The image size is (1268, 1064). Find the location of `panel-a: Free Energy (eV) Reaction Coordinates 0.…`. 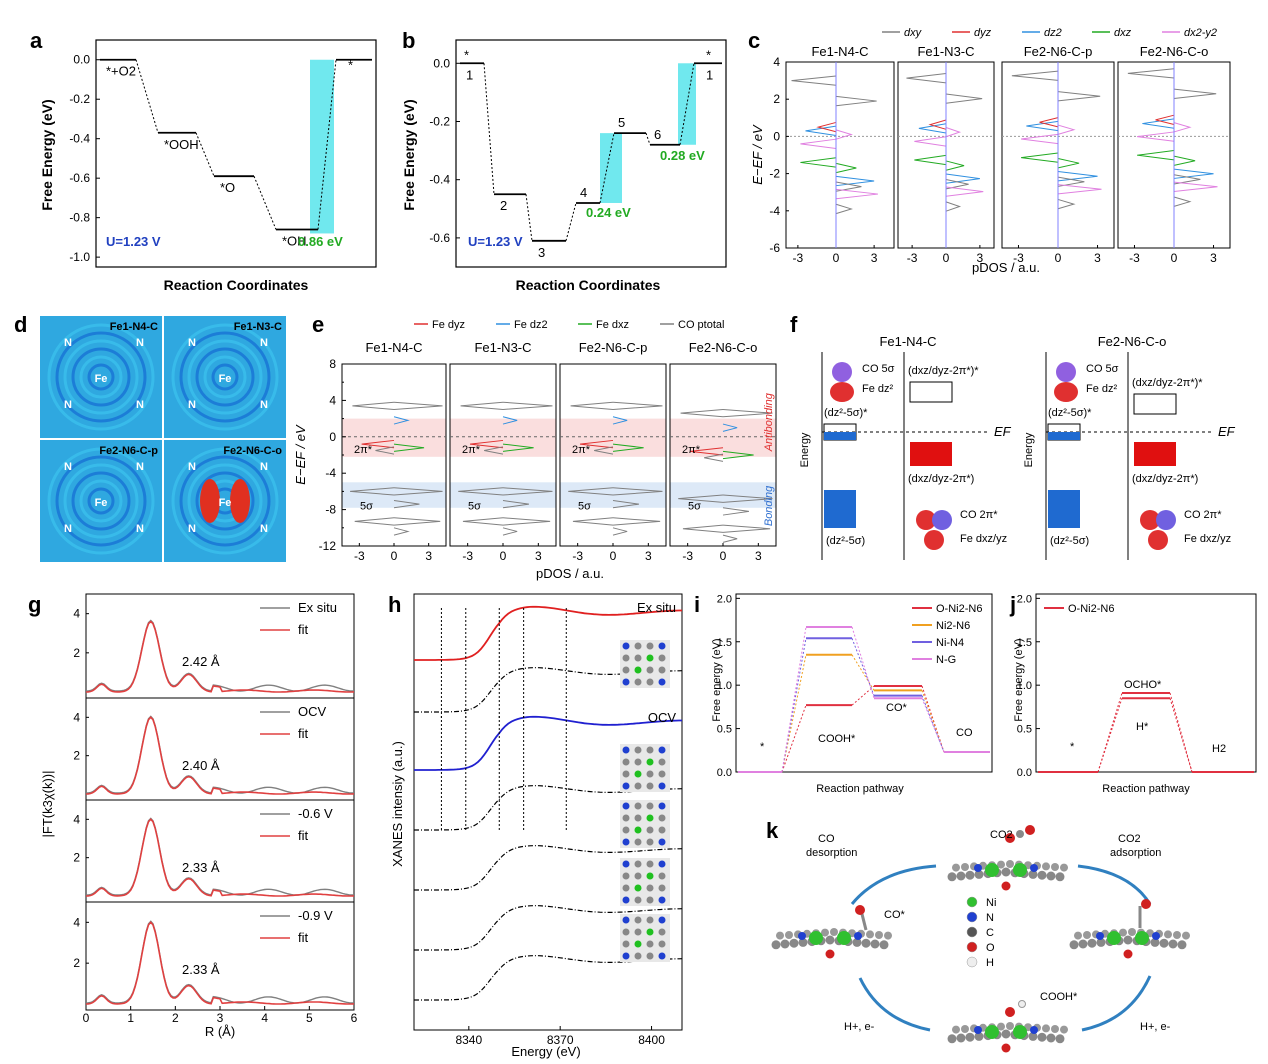

panel-a: Free Energy (eV) Reaction Coordinates 0.… is located at coordinates (208, 166).